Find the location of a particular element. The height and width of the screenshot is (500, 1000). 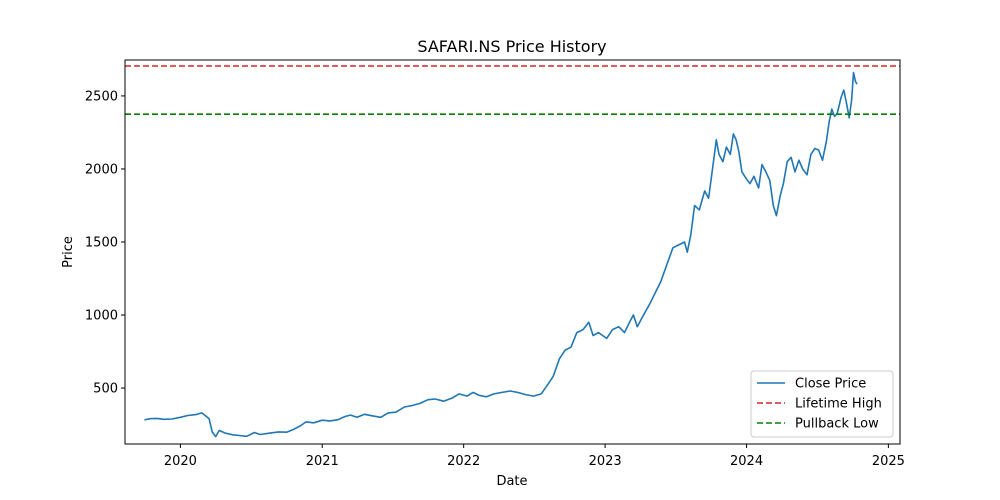

x-tick-label: 2023 is located at coordinates (605, 461).